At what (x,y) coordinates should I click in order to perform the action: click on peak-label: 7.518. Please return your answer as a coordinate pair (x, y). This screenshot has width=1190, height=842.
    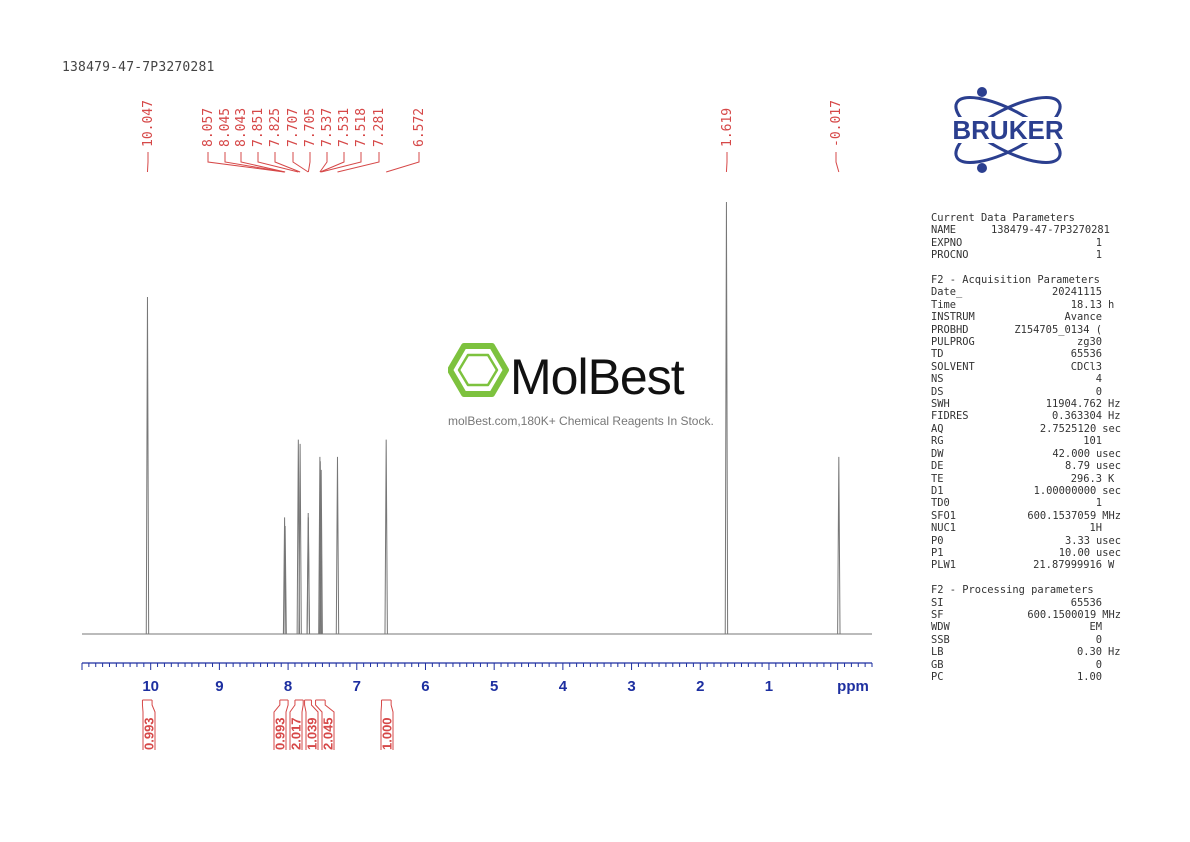
    Looking at the image, I should click on (361, 127).